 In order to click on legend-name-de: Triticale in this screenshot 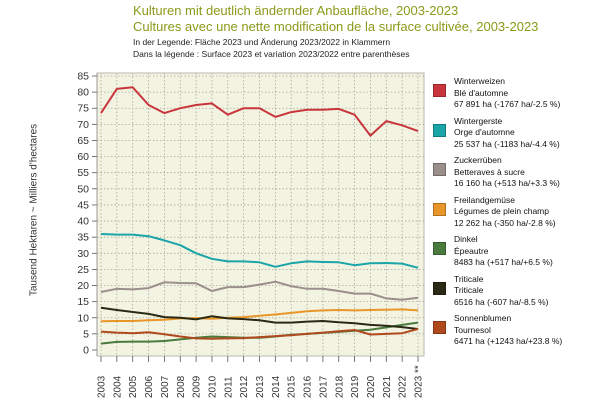, I will do `click(469, 278)`.